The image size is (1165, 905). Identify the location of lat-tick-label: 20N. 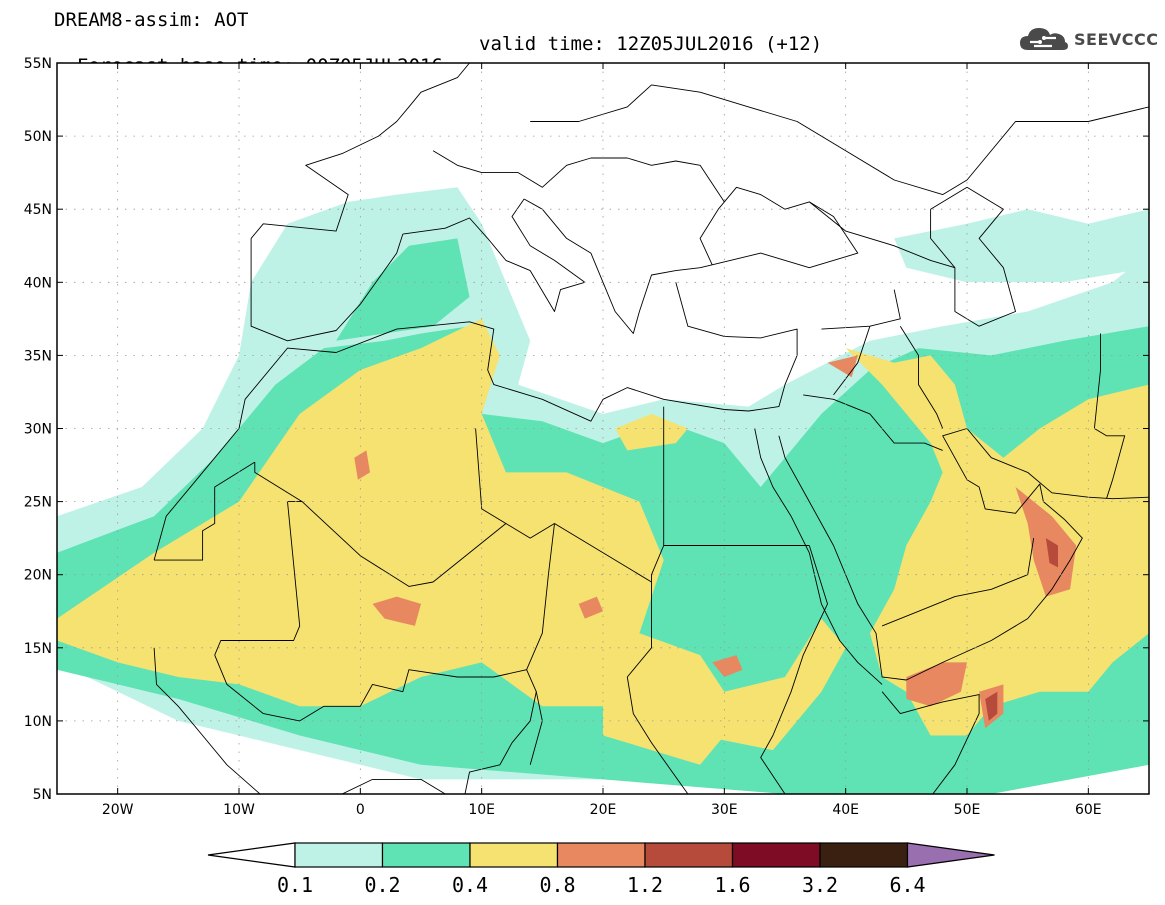
(38, 576).